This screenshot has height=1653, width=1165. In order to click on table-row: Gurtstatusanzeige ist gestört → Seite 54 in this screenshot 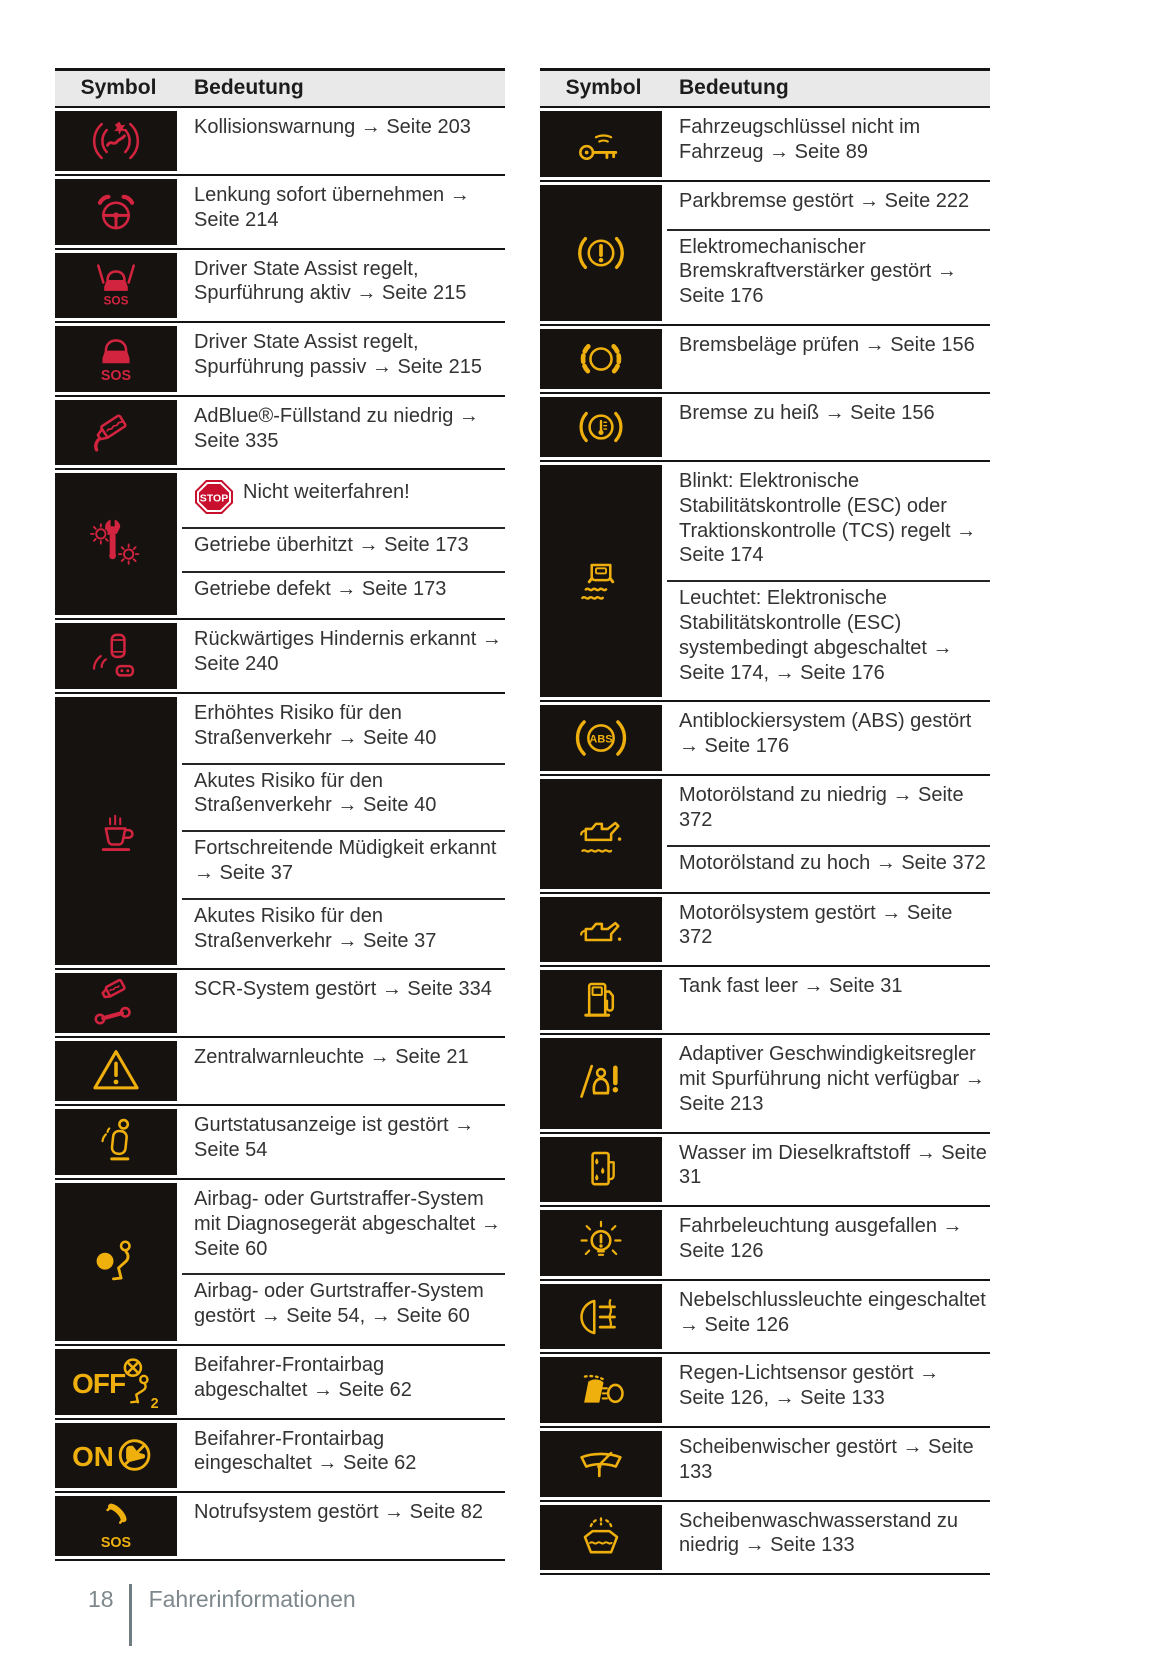, I will do `click(280, 1143)`.